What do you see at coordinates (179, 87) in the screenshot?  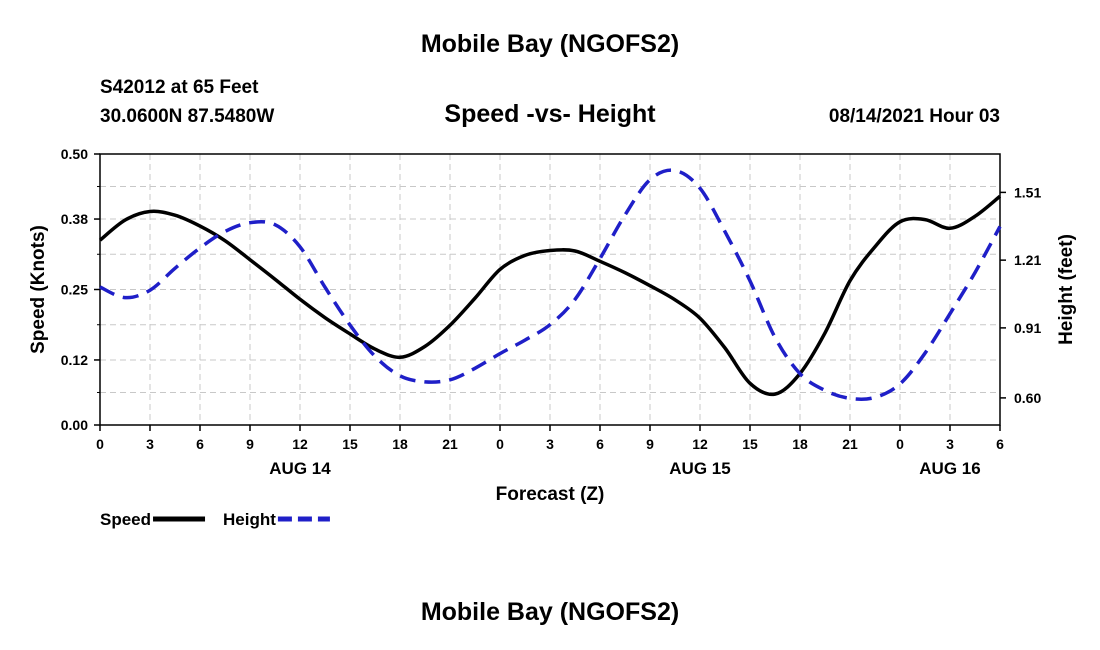 I see `station-label: S42012 at 65 Feet` at bounding box center [179, 87].